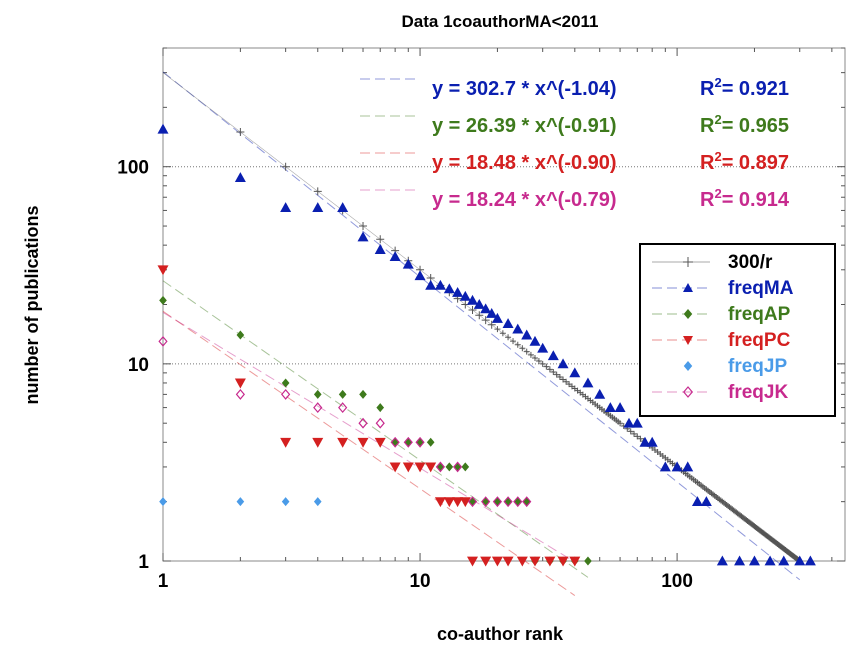 The image size is (854, 646). I want to click on legend-entry-freqPC: freqPC, so click(759, 340).